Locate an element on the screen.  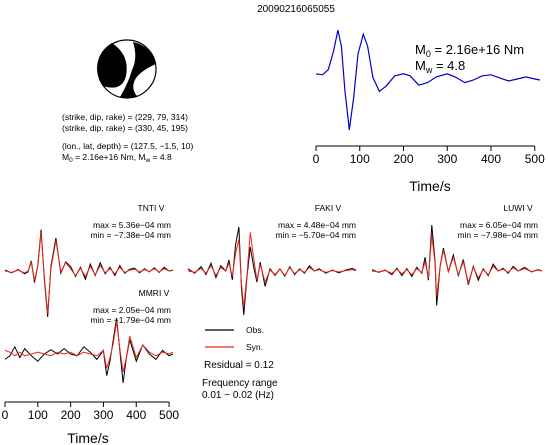
waveform-luwi is located at coordinates (457, 265).